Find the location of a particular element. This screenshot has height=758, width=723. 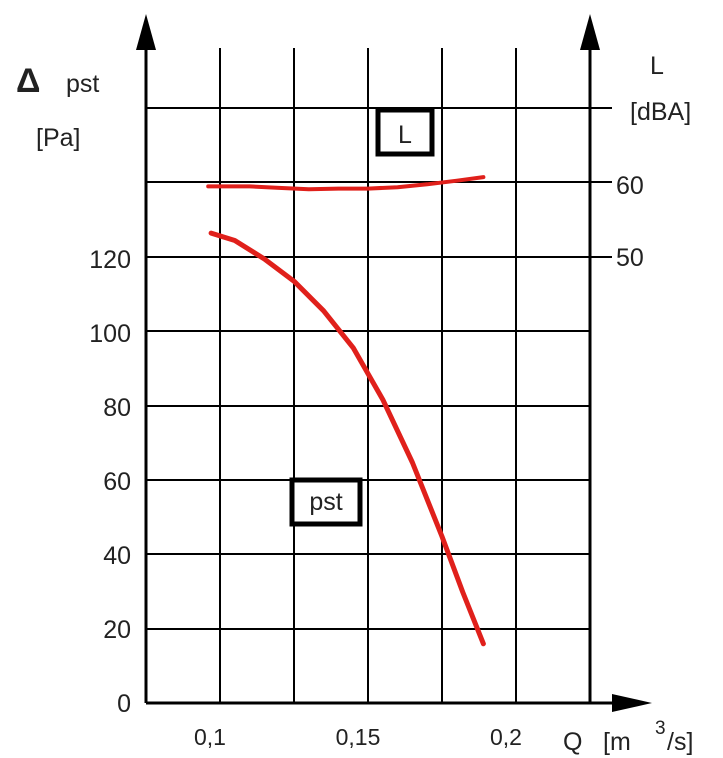

y-right-unit: [dBA] is located at coordinates (660, 112).